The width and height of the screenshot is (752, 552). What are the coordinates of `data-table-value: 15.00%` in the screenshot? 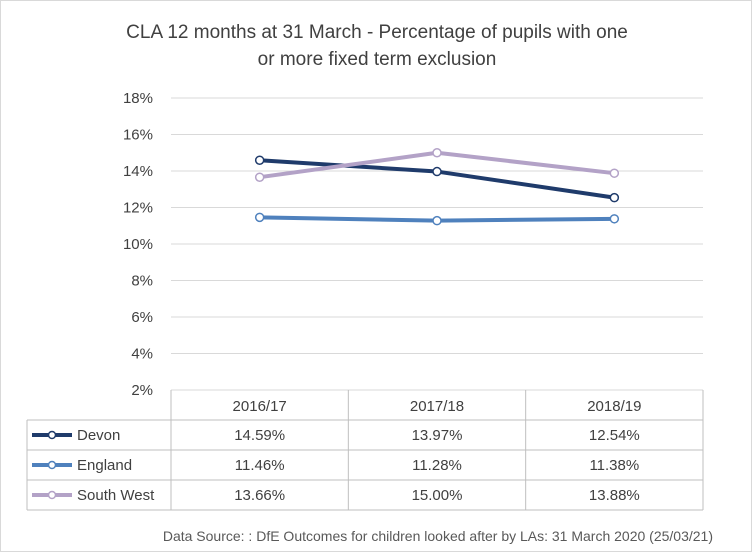 It's located at (437, 495).